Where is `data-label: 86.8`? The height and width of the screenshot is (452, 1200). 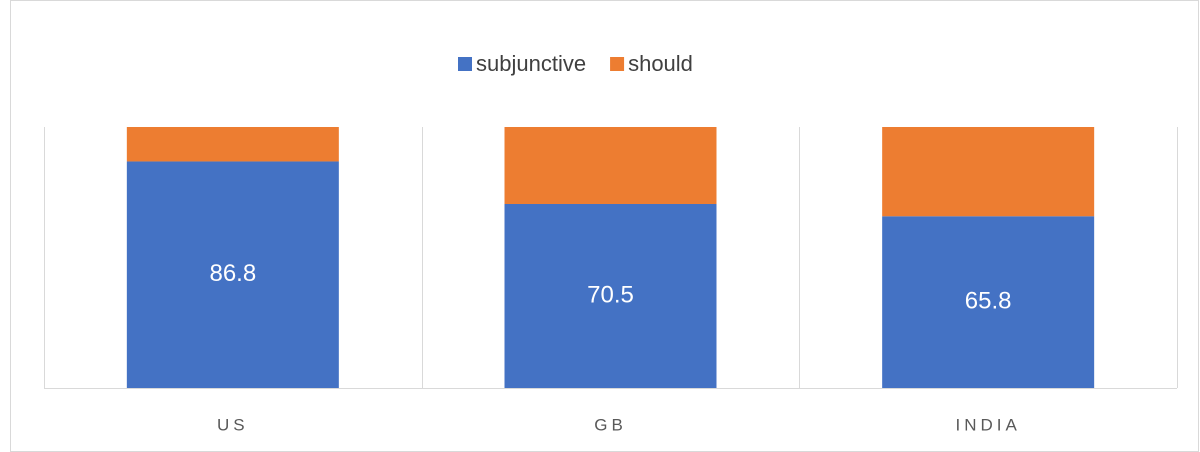 data-label: 86.8 is located at coordinates (232, 273).